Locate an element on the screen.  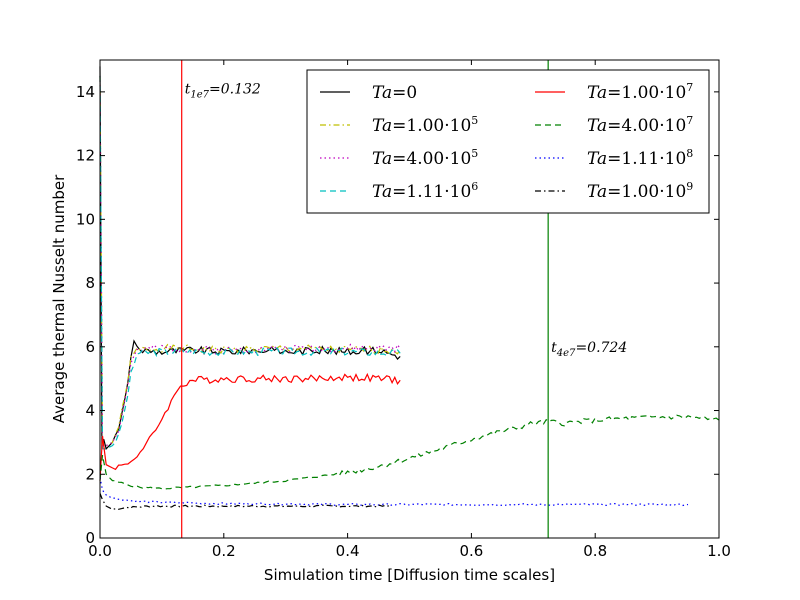
x-tick-label: 0.4 is located at coordinates (348, 551).